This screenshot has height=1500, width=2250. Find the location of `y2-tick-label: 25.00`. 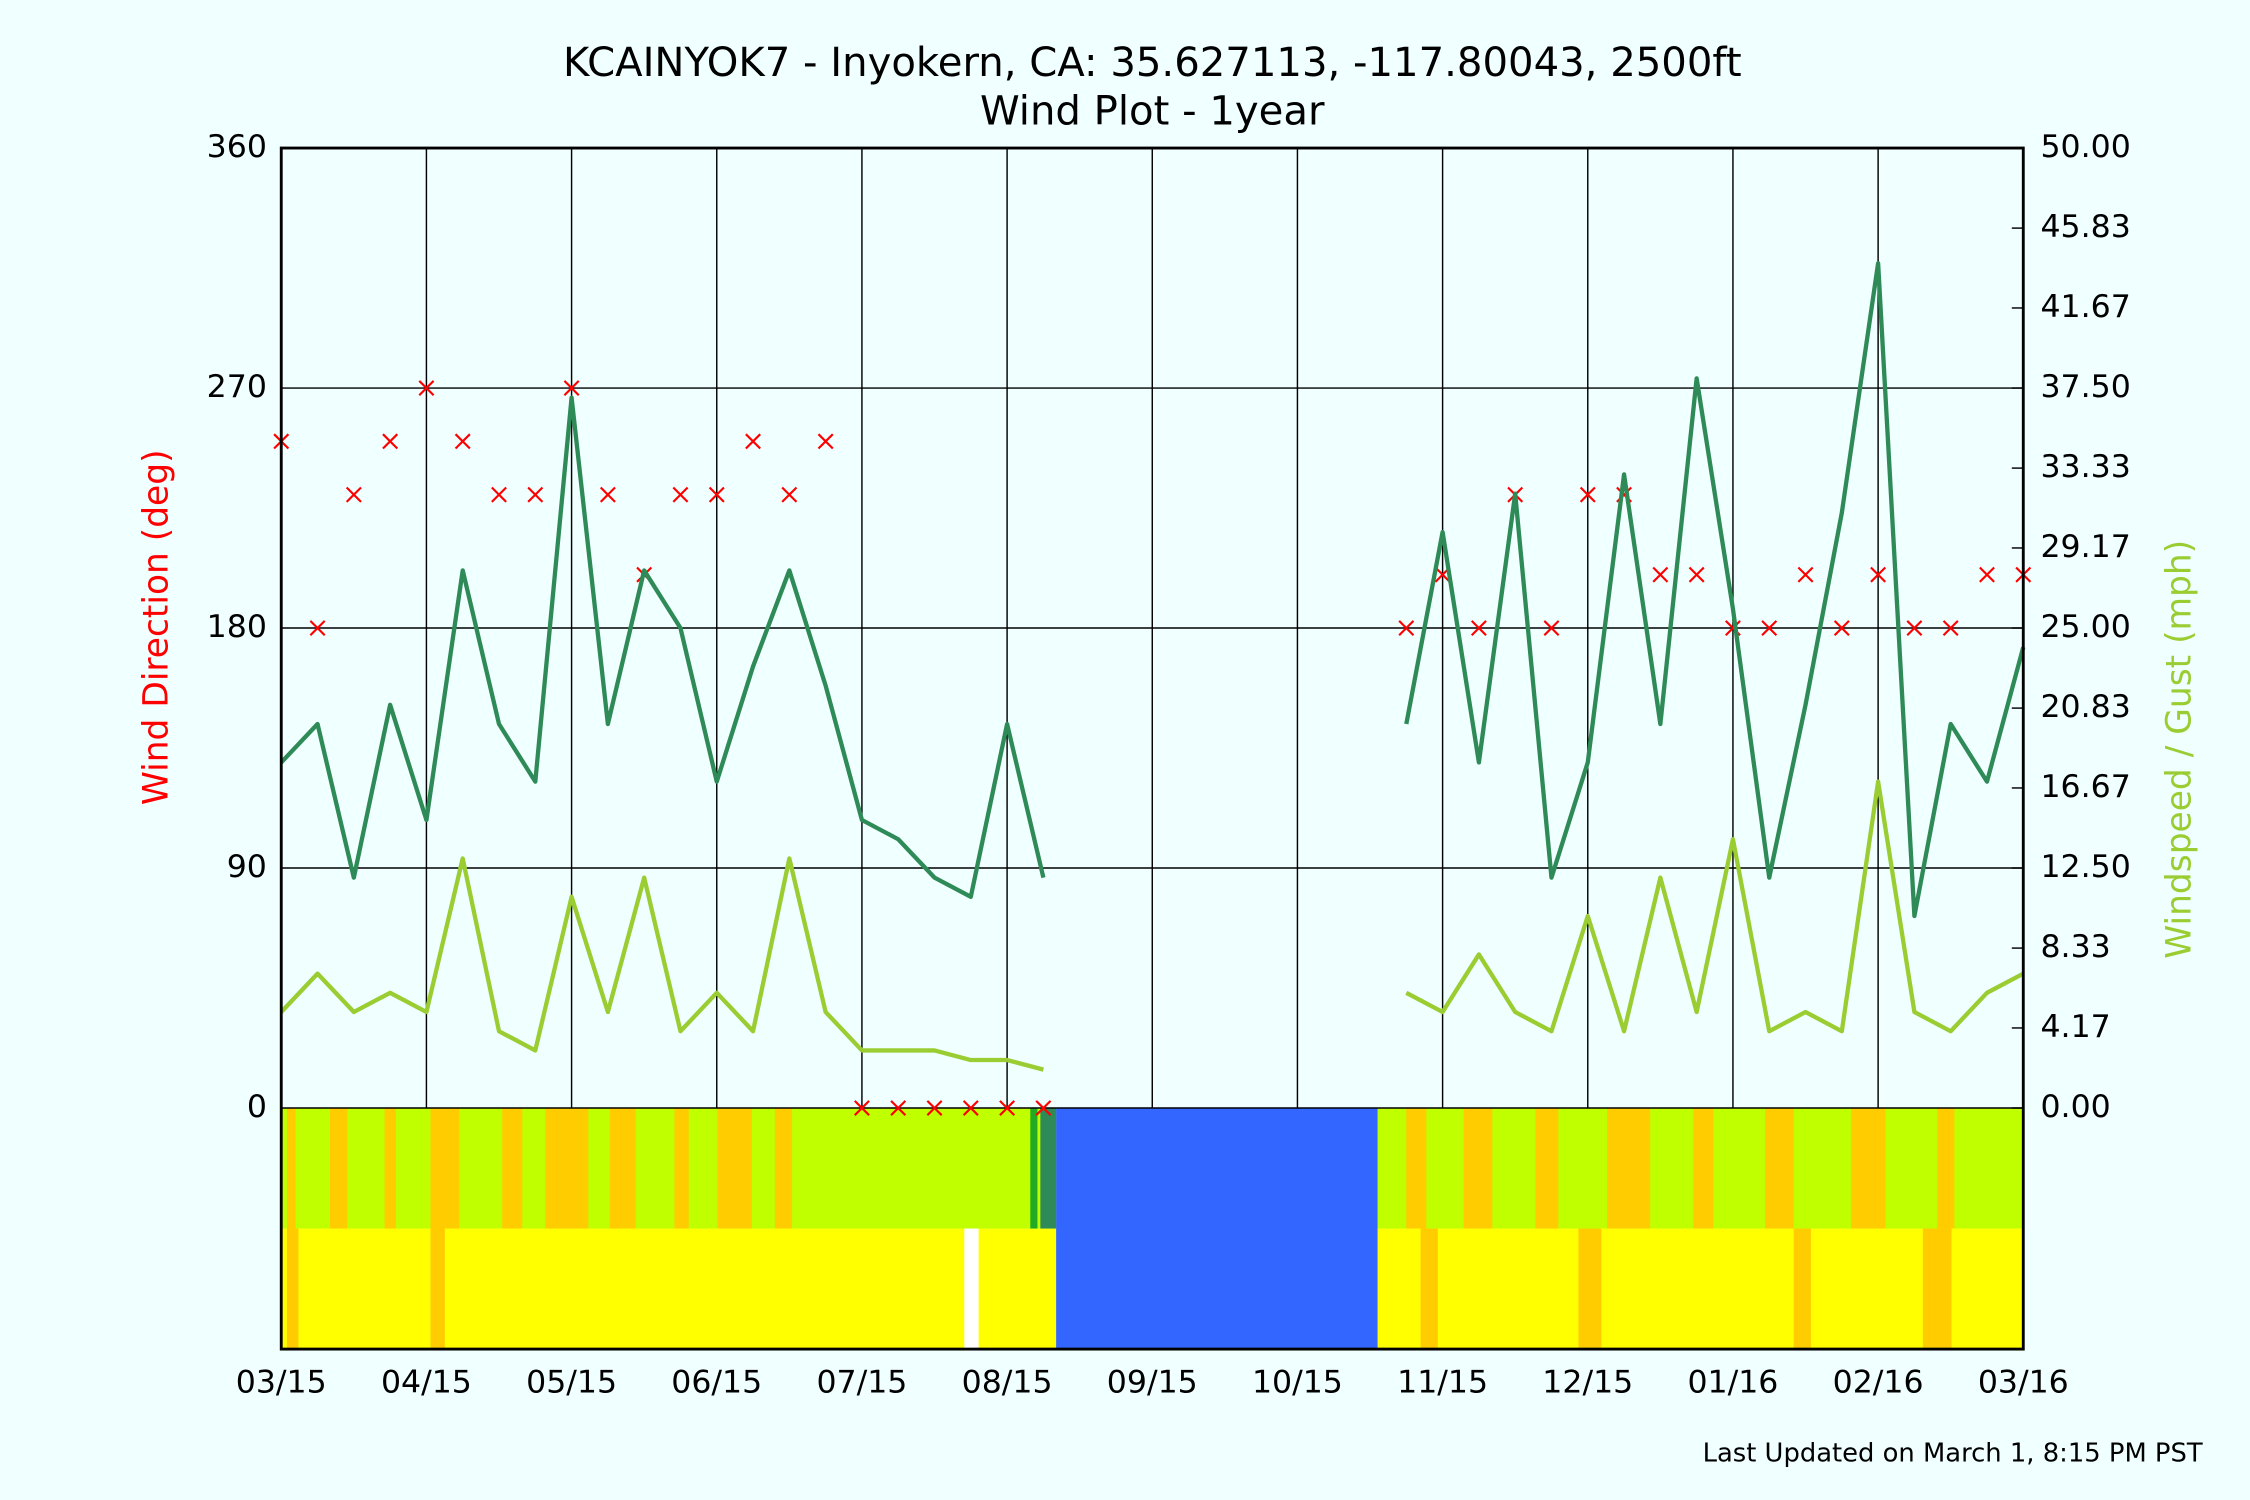

y2-tick-label: 25.00 is located at coordinates (2085, 627).